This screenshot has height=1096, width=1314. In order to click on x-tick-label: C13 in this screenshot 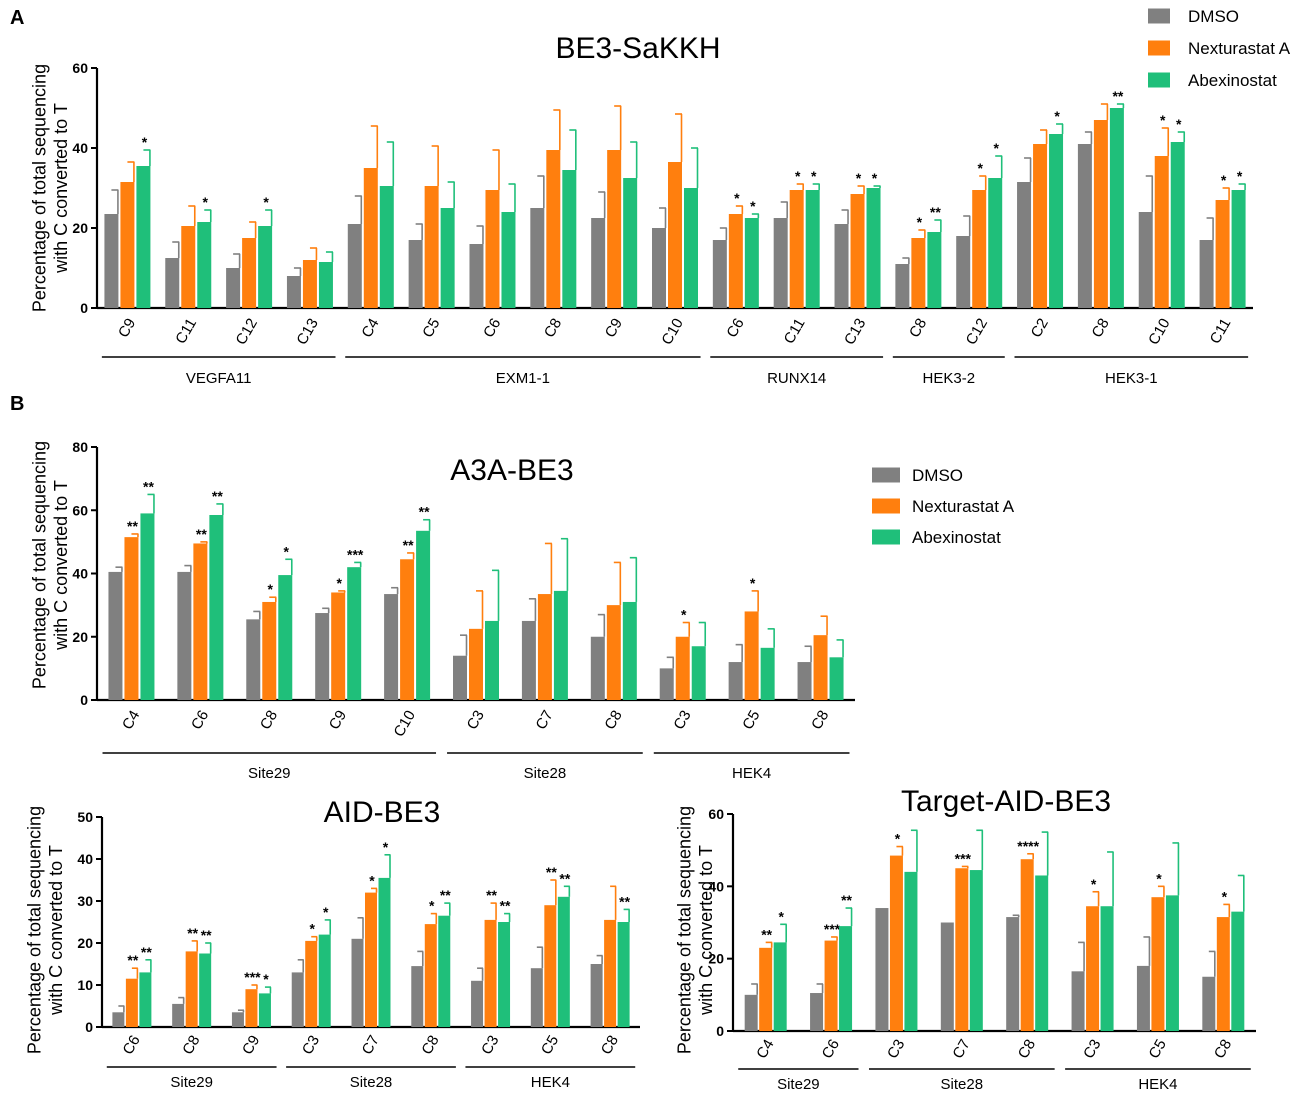, I will do `click(307, 331)`.